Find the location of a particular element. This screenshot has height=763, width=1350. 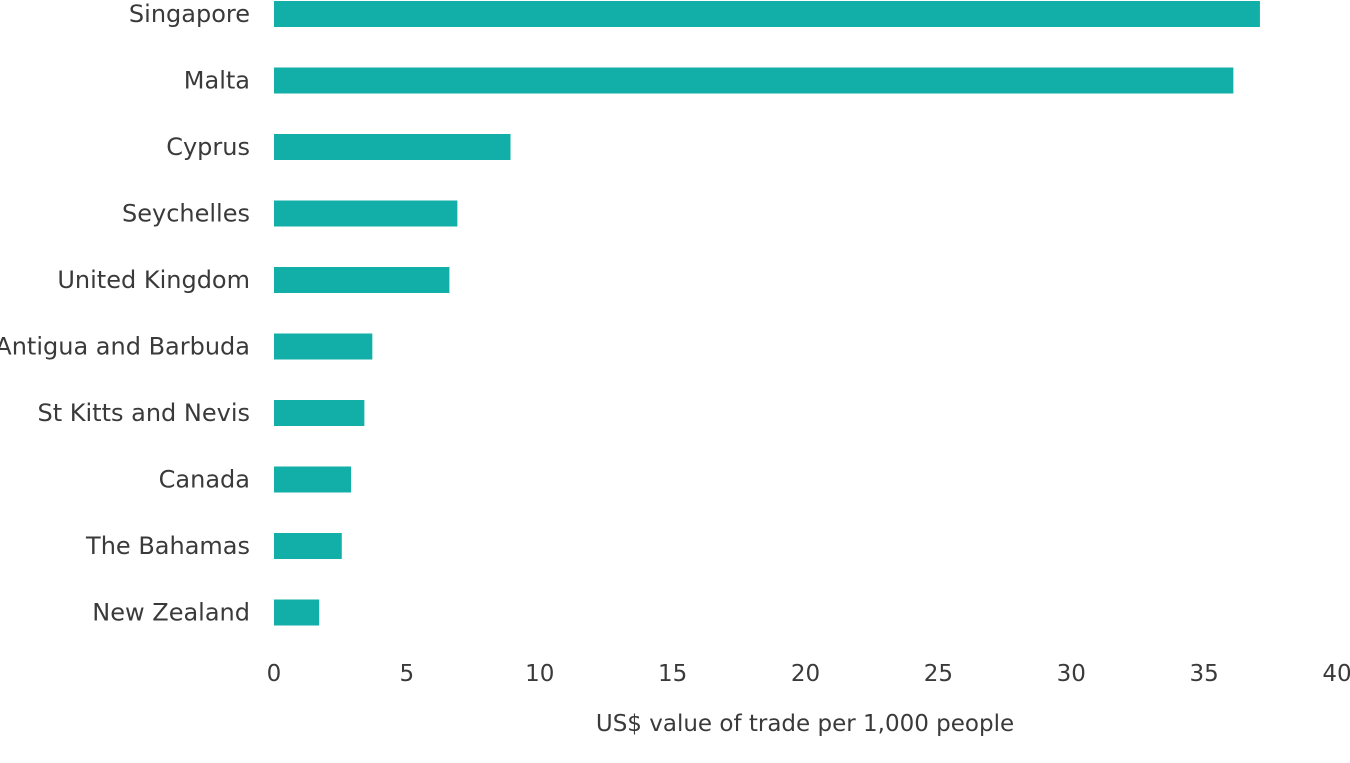

category-label: Antigua and Barbuda is located at coordinates (125, 347).